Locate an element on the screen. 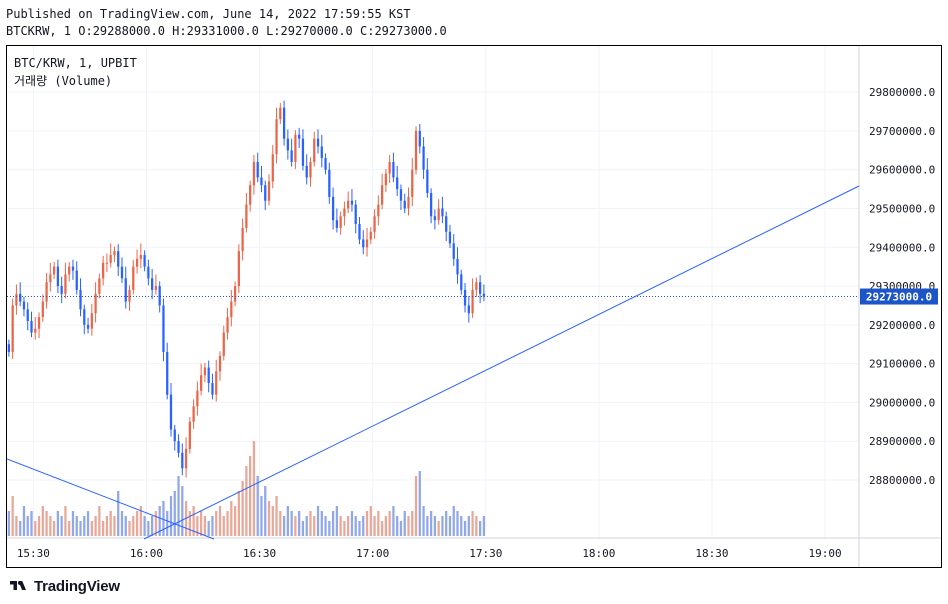 This screenshot has width=948, height=604. price-tick-label: 29400000.0 is located at coordinates (902, 247).